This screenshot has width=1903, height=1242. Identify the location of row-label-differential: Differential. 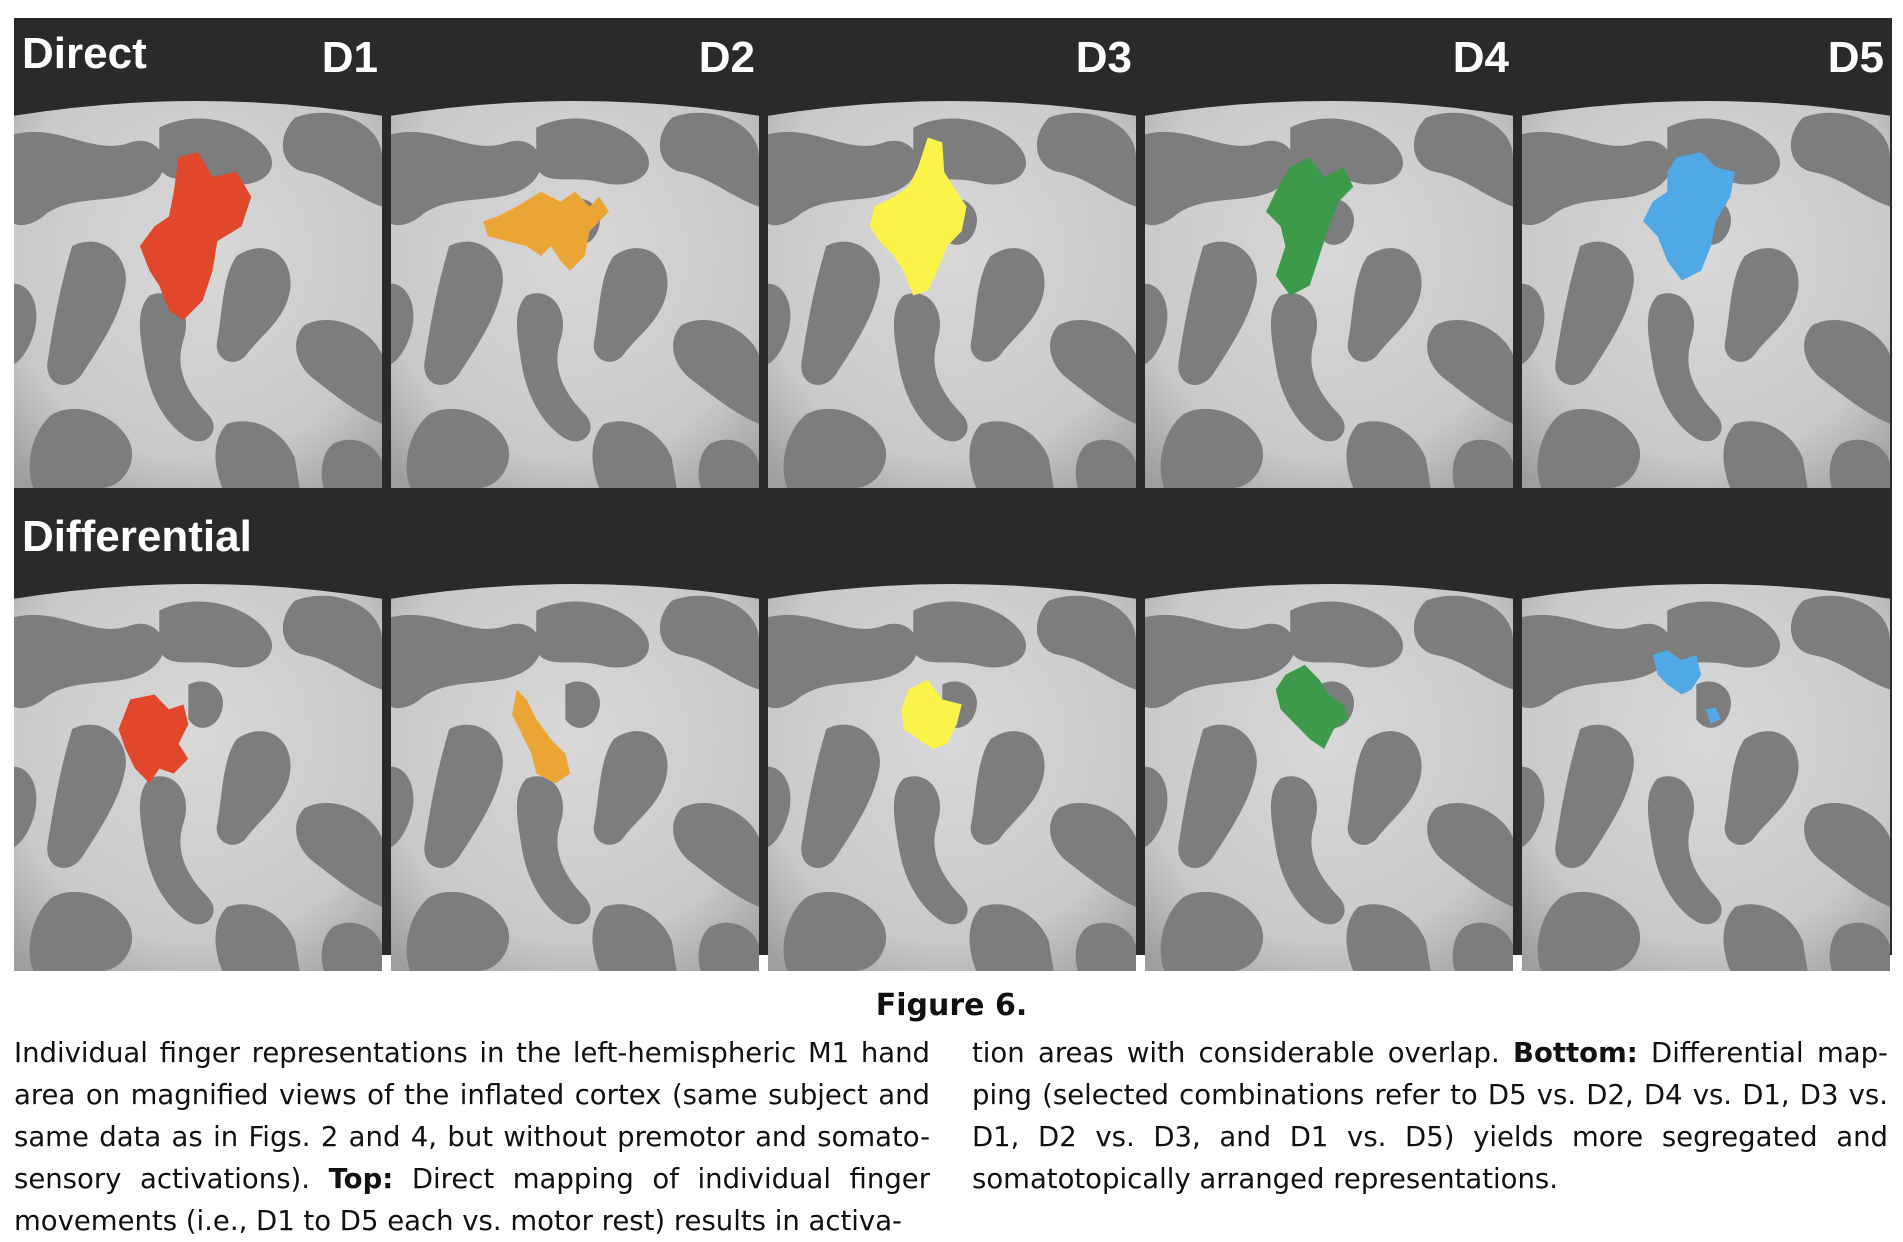
(137, 536).